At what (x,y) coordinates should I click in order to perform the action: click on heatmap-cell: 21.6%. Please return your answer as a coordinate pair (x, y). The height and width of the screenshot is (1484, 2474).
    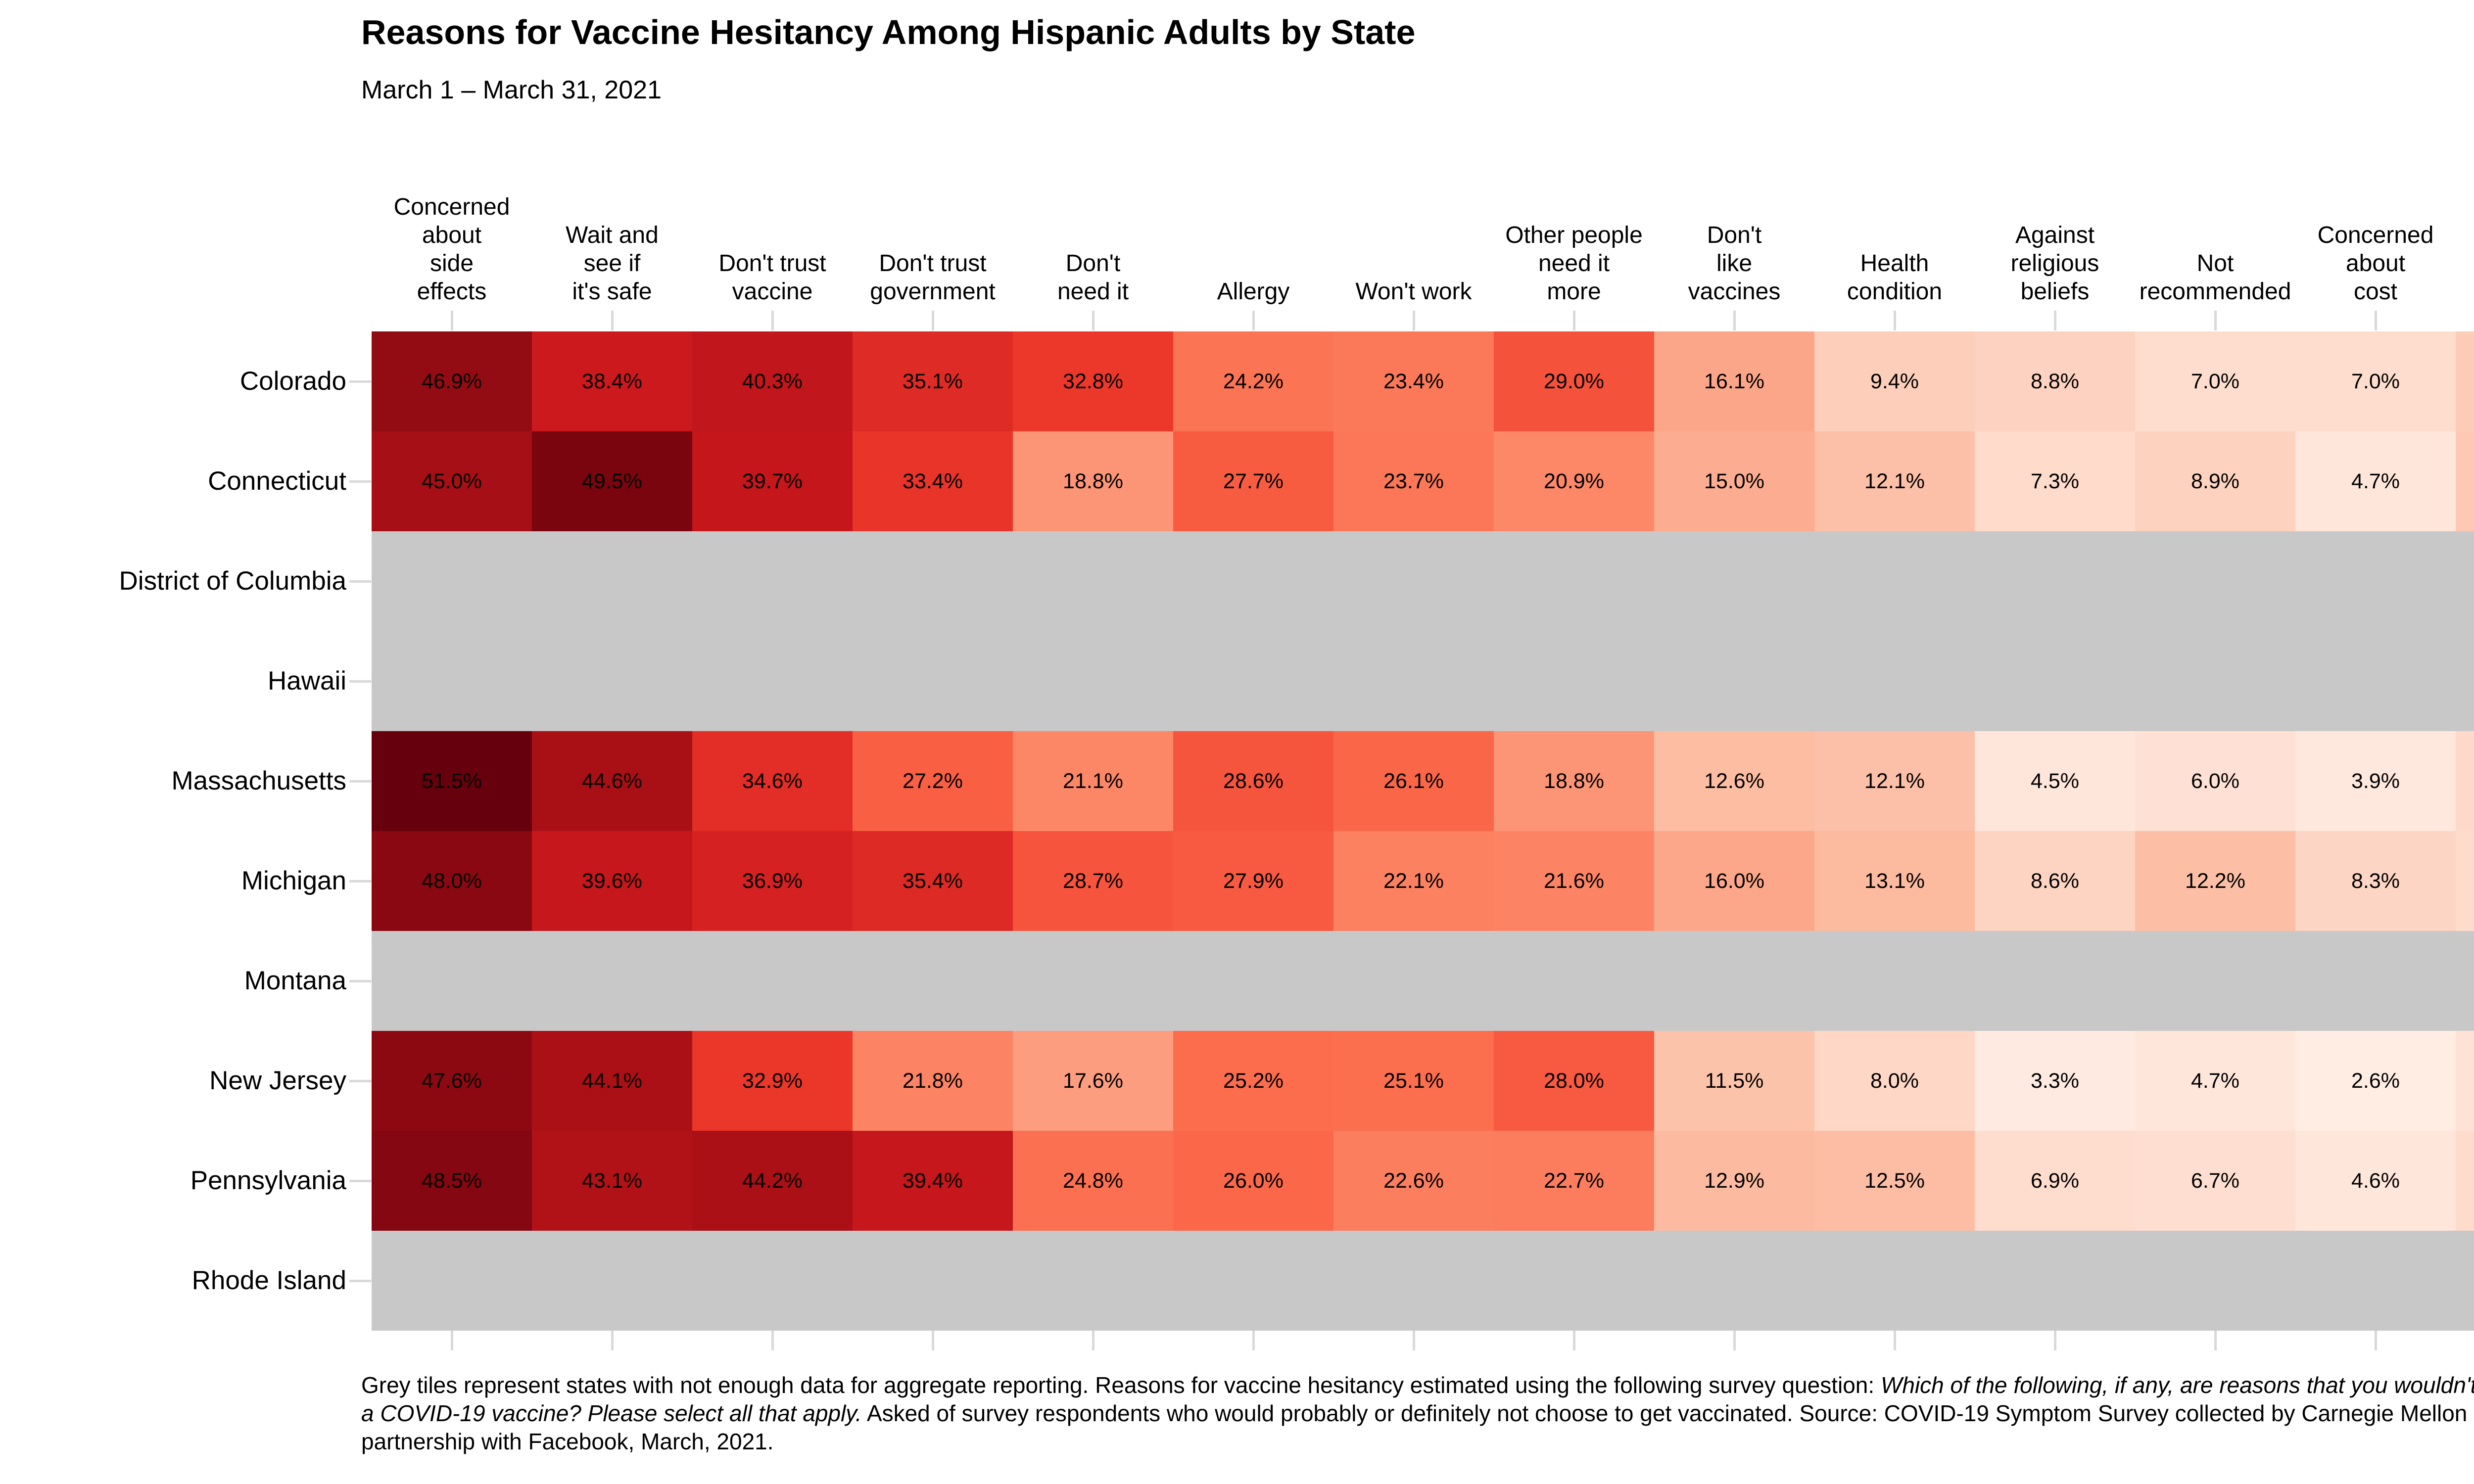
    Looking at the image, I should click on (1574, 881).